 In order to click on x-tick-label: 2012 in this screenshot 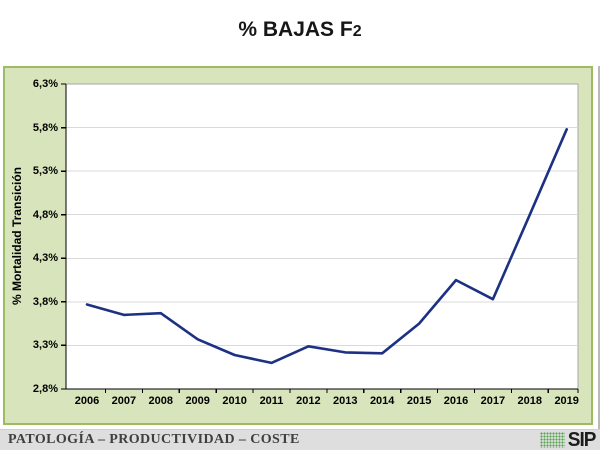, I will do `click(308, 401)`.